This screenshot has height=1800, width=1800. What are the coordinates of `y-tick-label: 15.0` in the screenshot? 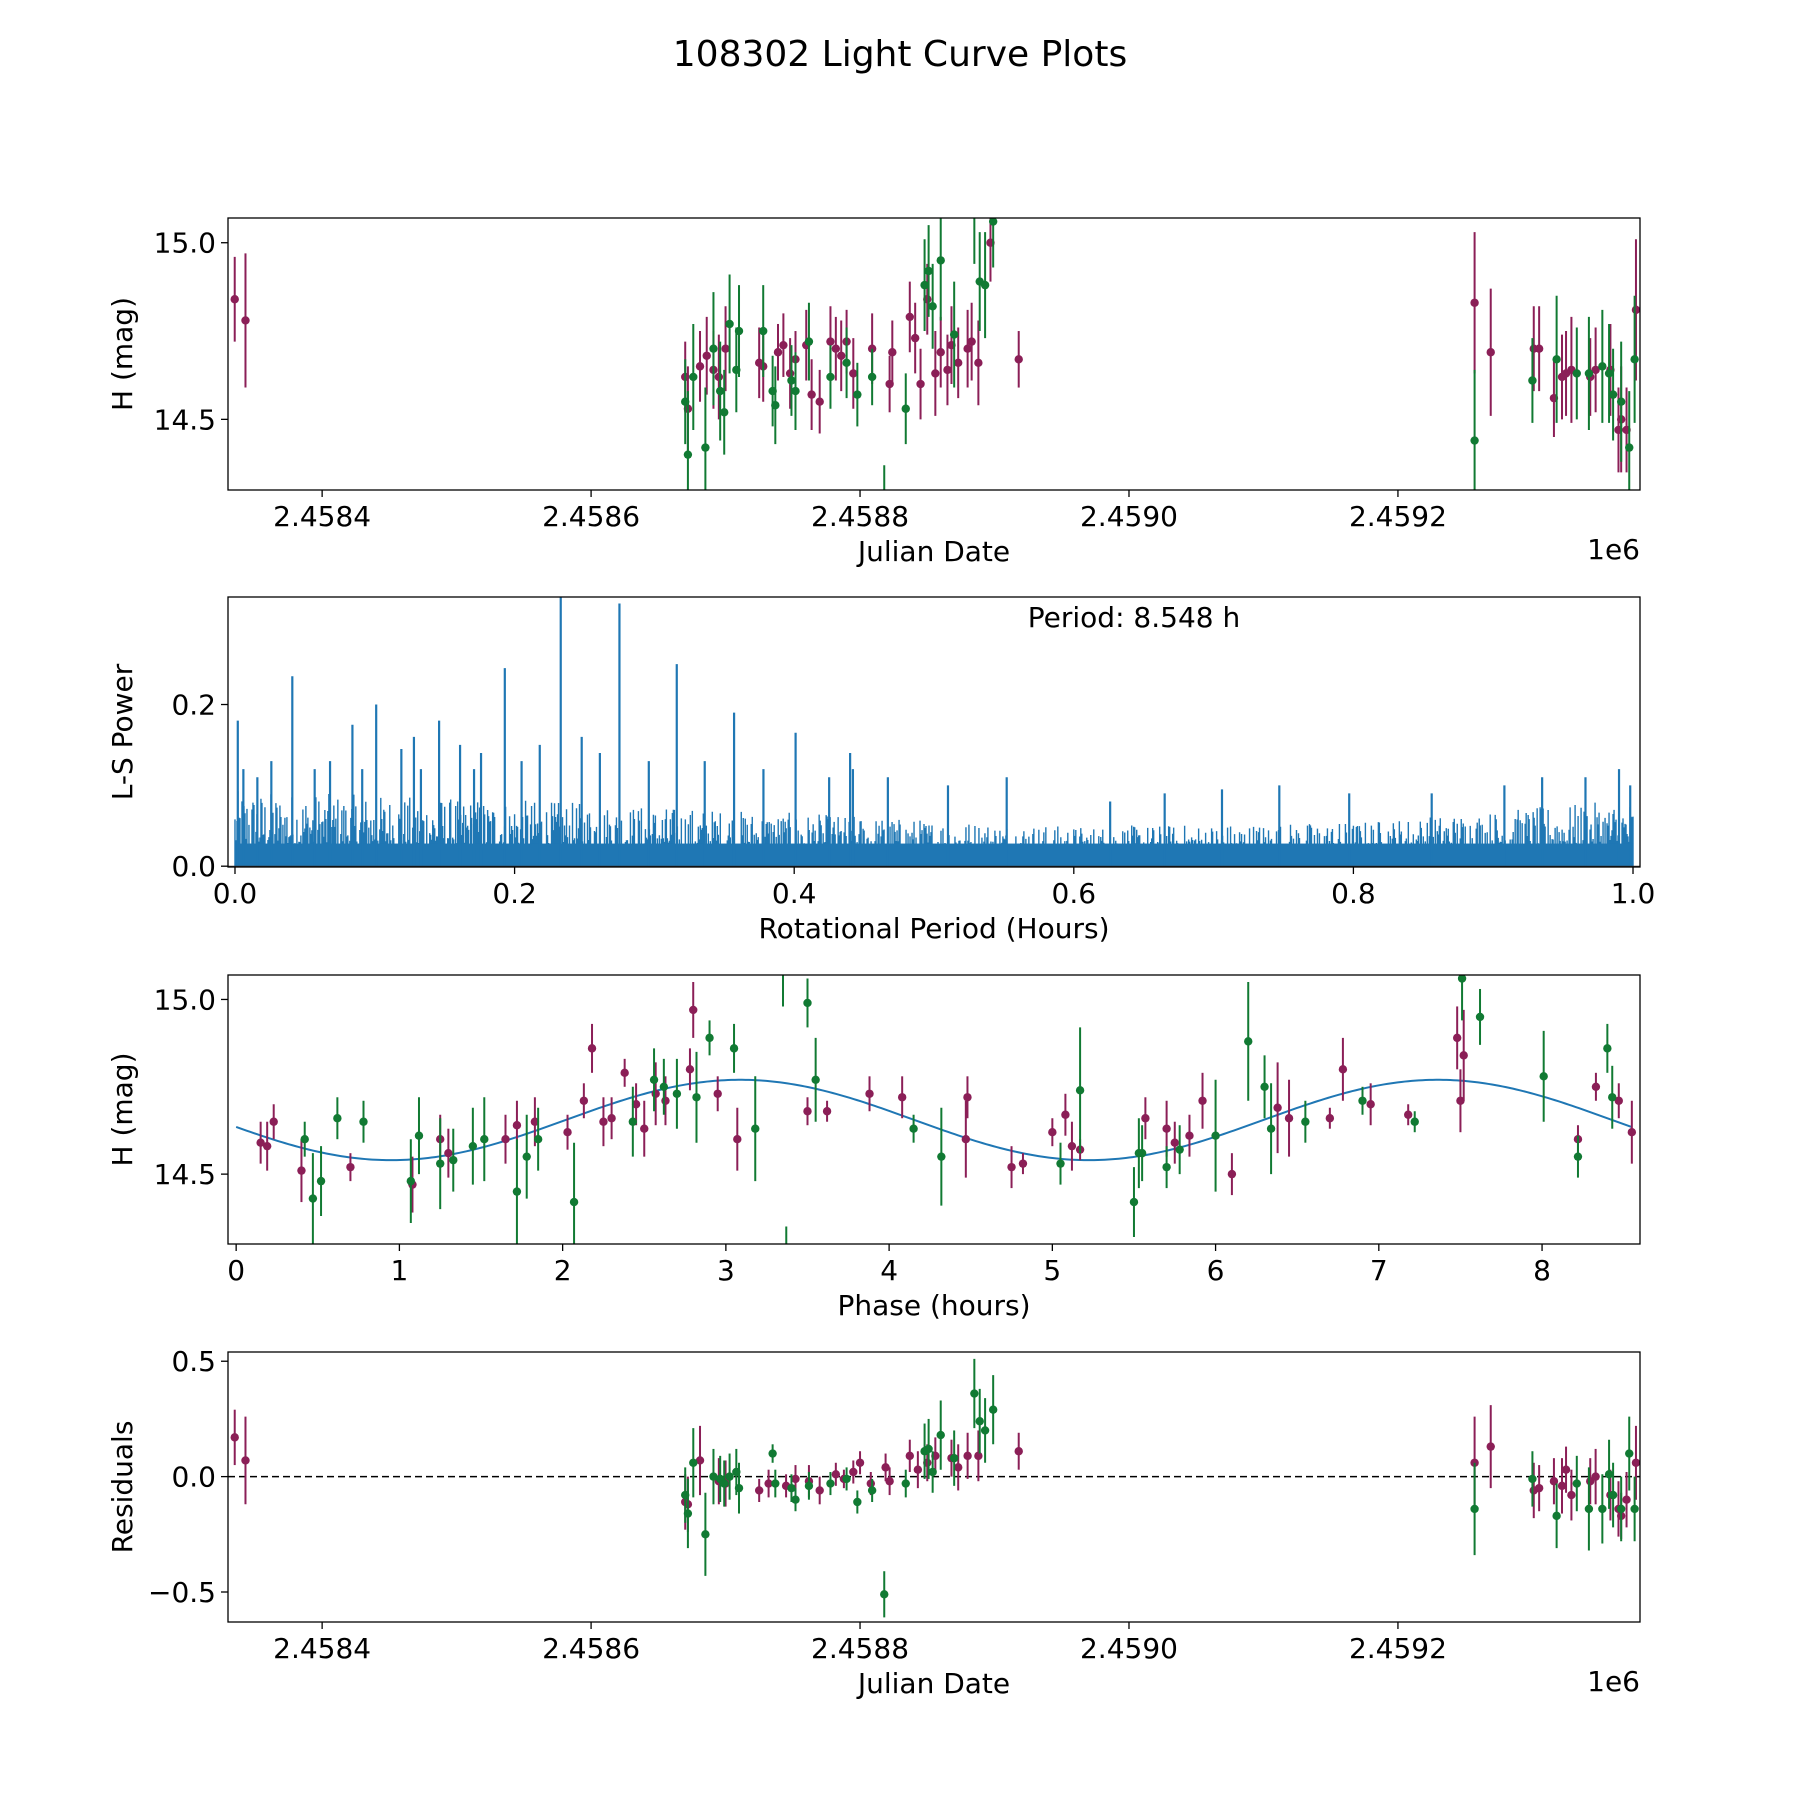 It's located at (185, 243).